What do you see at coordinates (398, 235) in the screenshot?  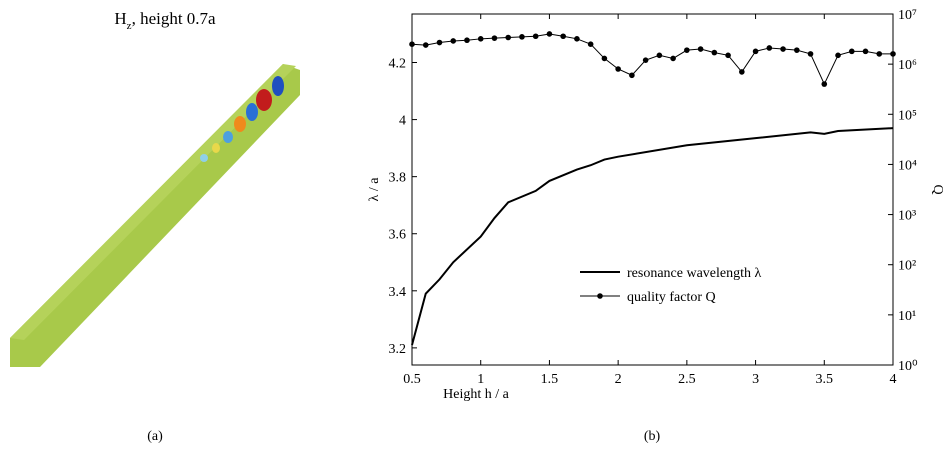 I see `y-tick-label: 3.6` at bounding box center [398, 235].